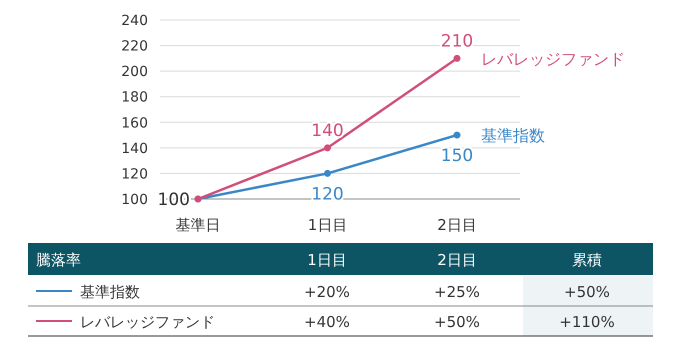 Image resolution: width=680 pixels, height=340 pixels. Describe the element at coordinates (457, 41) in the screenshot. I see `data-label: 210` at that location.